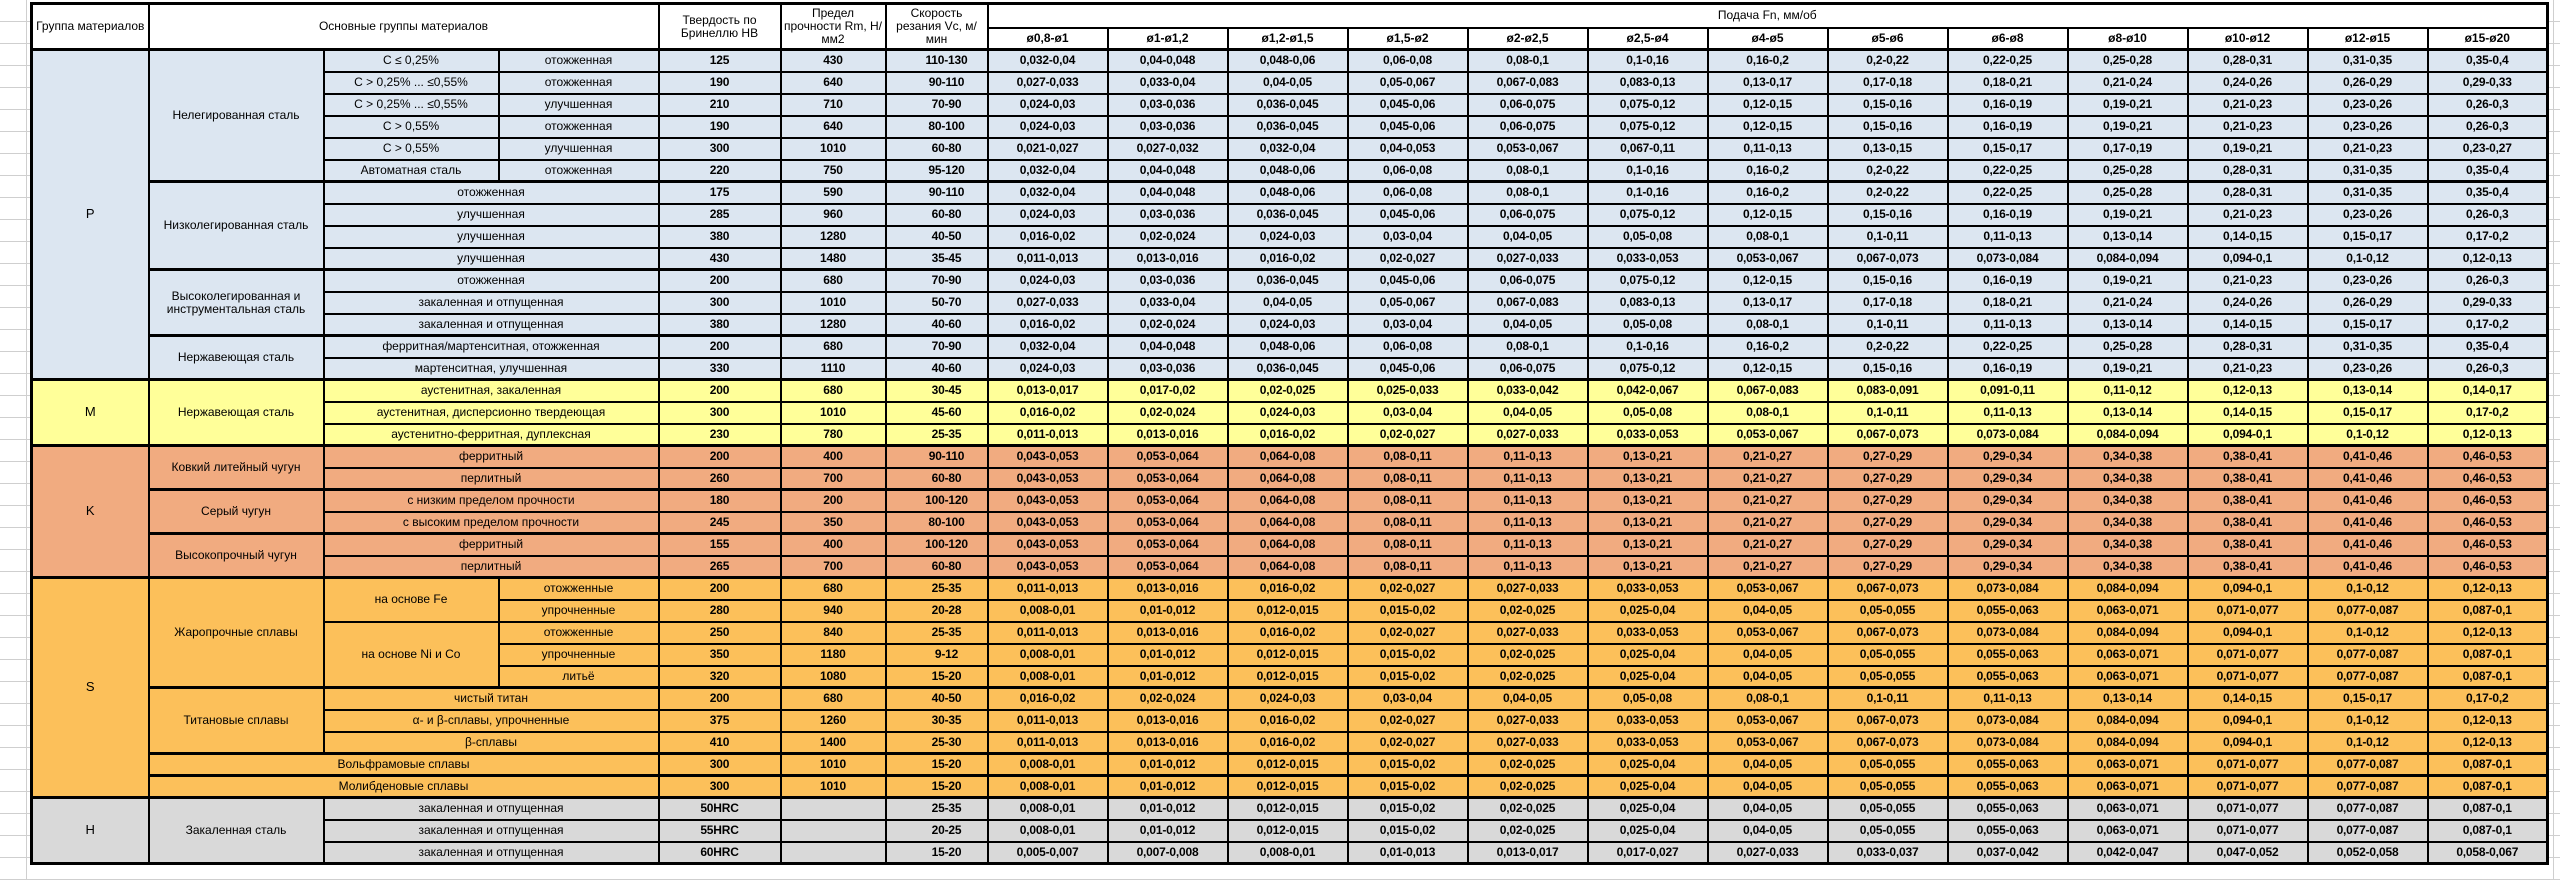 The width and height of the screenshot is (2560, 880). Describe the element at coordinates (491, 478) in the screenshot. I see `material-cell: перлитный` at that location.